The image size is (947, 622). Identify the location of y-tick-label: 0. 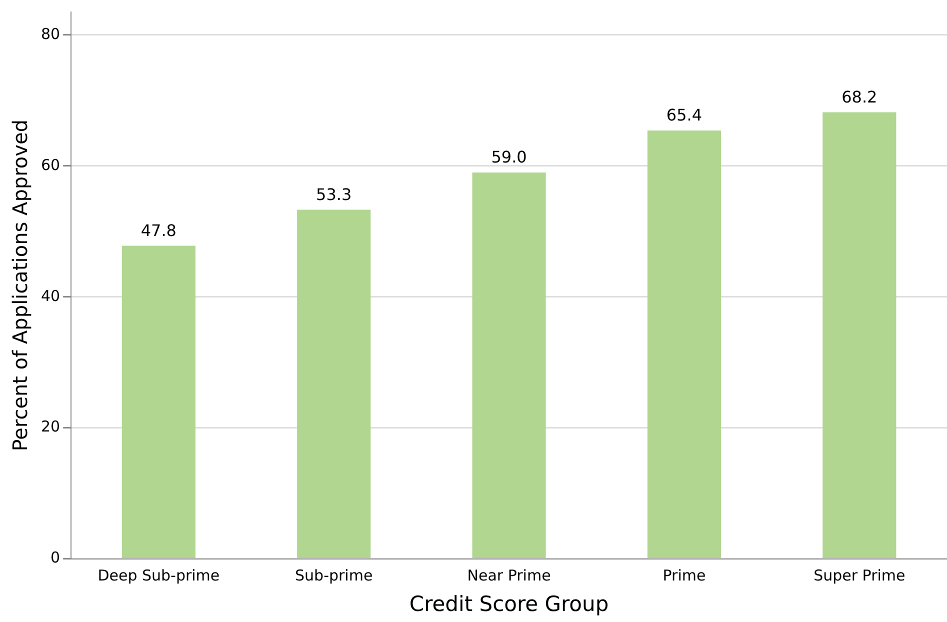
(55, 557).